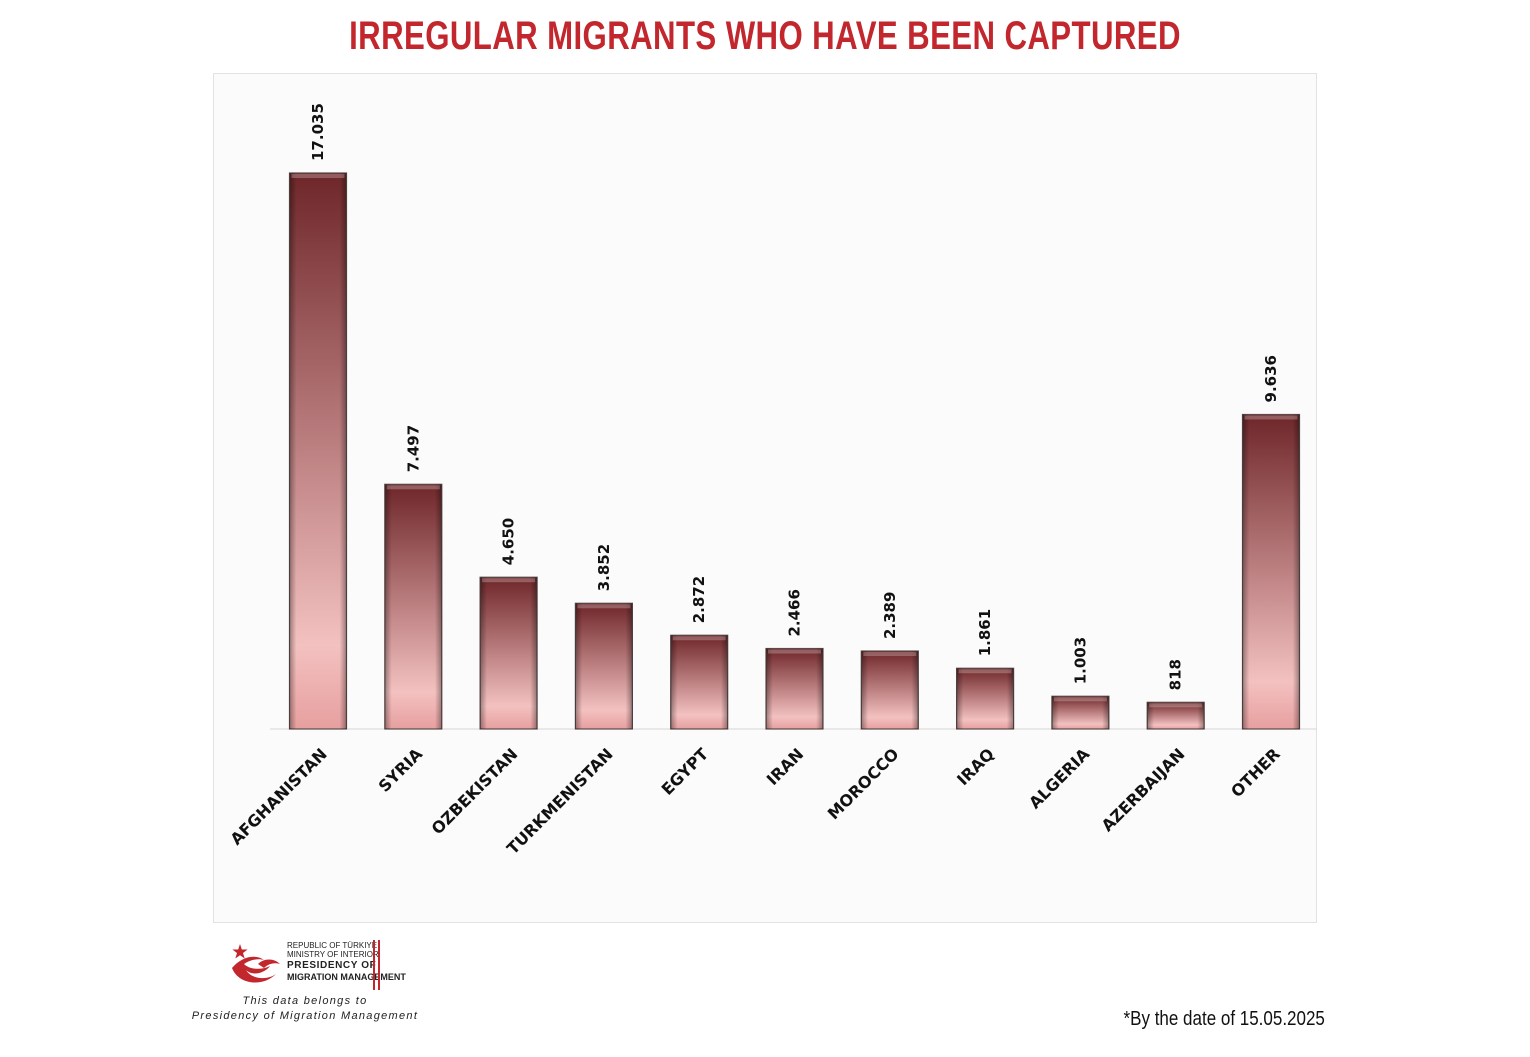 This screenshot has width=1530, height=1057. What do you see at coordinates (685, 771) in the screenshot?
I see `x-tick-label: EGYPT` at bounding box center [685, 771].